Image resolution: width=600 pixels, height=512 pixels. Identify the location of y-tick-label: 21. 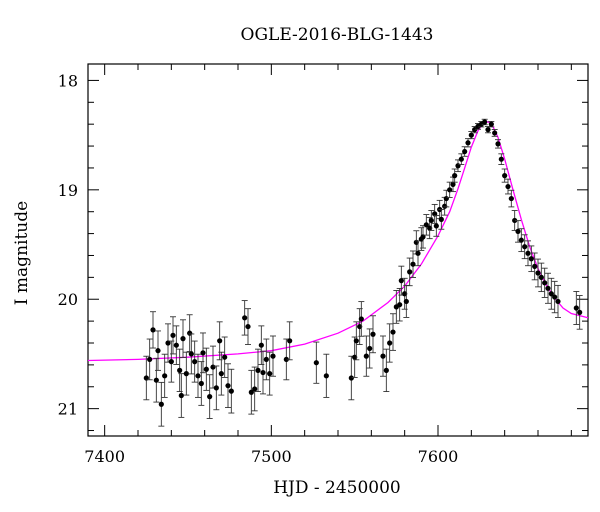
(68, 409).